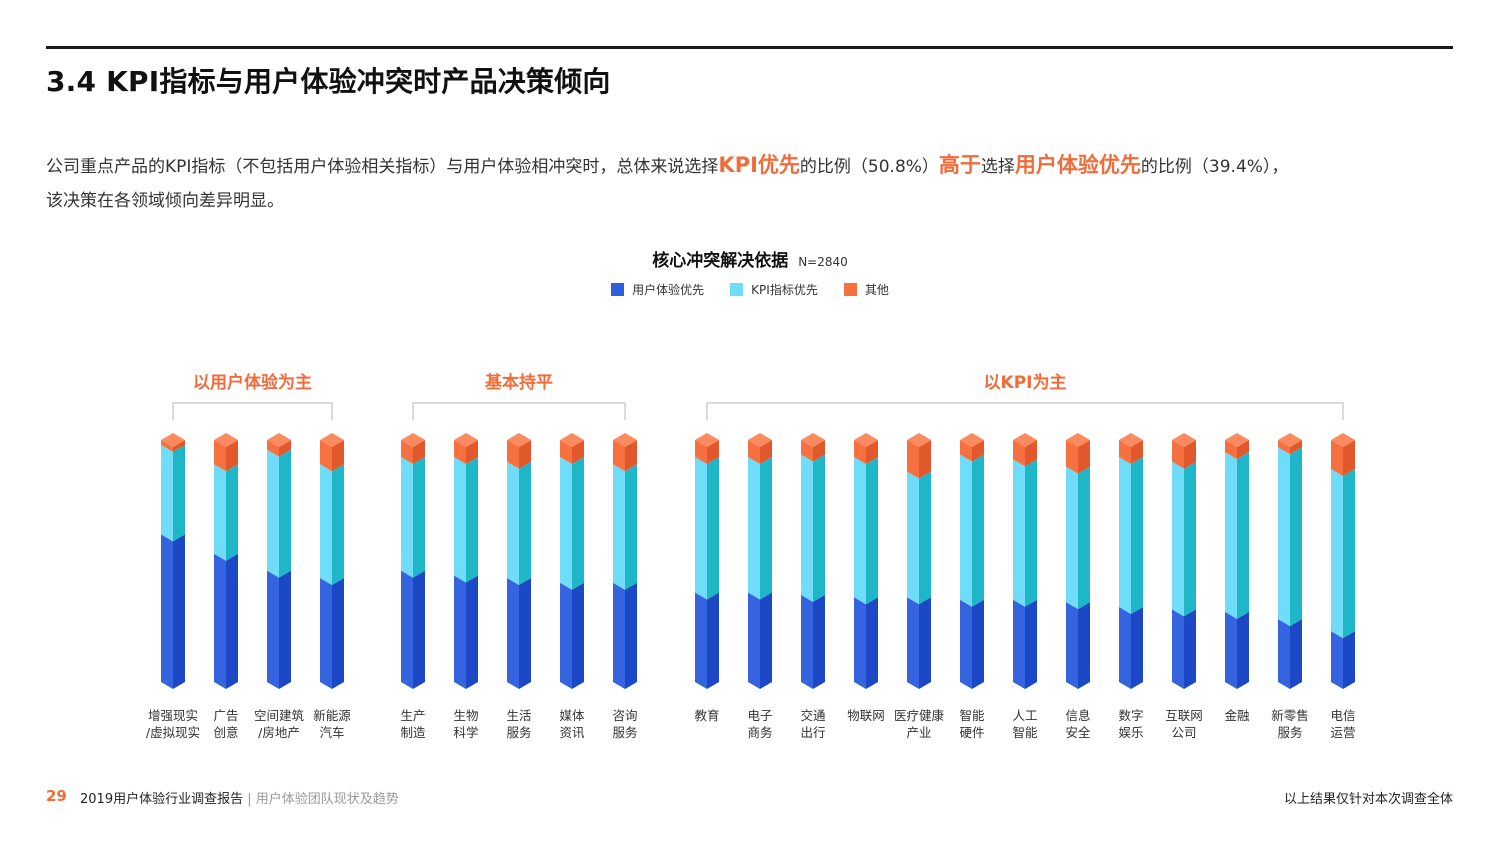  What do you see at coordinates (1342, 715) in the screenshot?
I see `category-label: 电信` at bounding box center [1342, 715].